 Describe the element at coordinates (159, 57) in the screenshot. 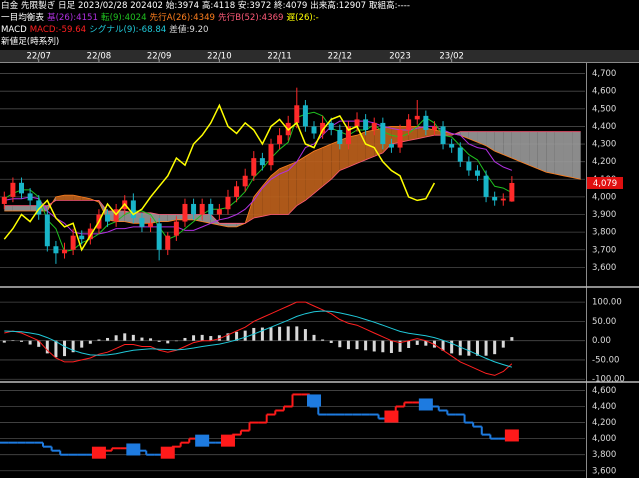

I see `x-tick-label: 22/09` at that location.